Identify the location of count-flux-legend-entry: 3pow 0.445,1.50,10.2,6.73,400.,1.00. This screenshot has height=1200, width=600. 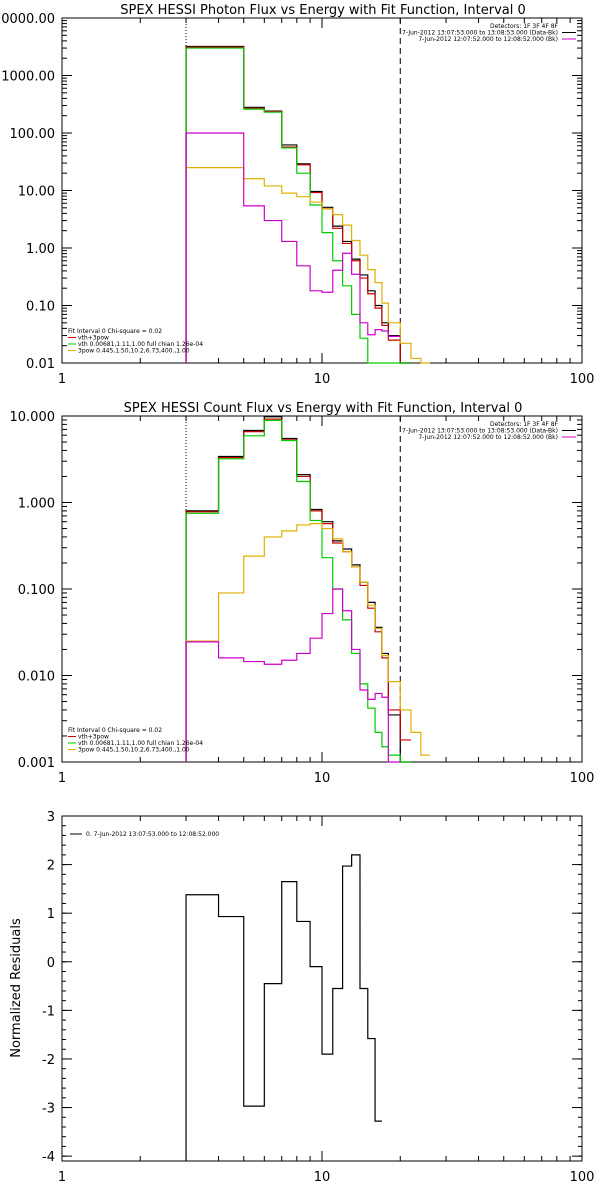
(134, 750).